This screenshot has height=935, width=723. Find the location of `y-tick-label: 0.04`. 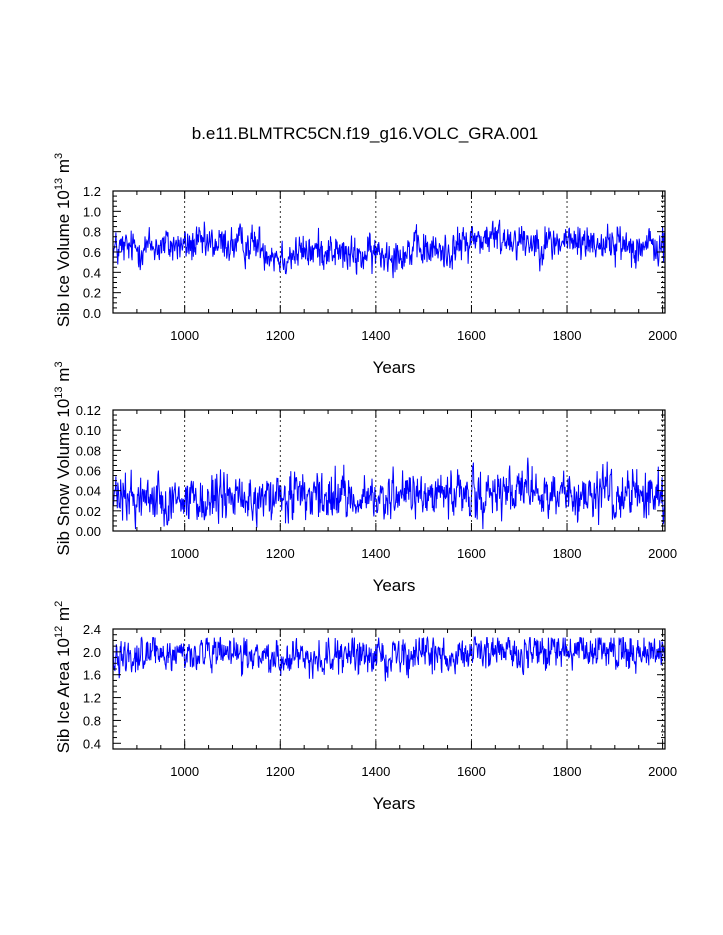

y-tick-label: 0.04 is located at coordinates (88, 491).